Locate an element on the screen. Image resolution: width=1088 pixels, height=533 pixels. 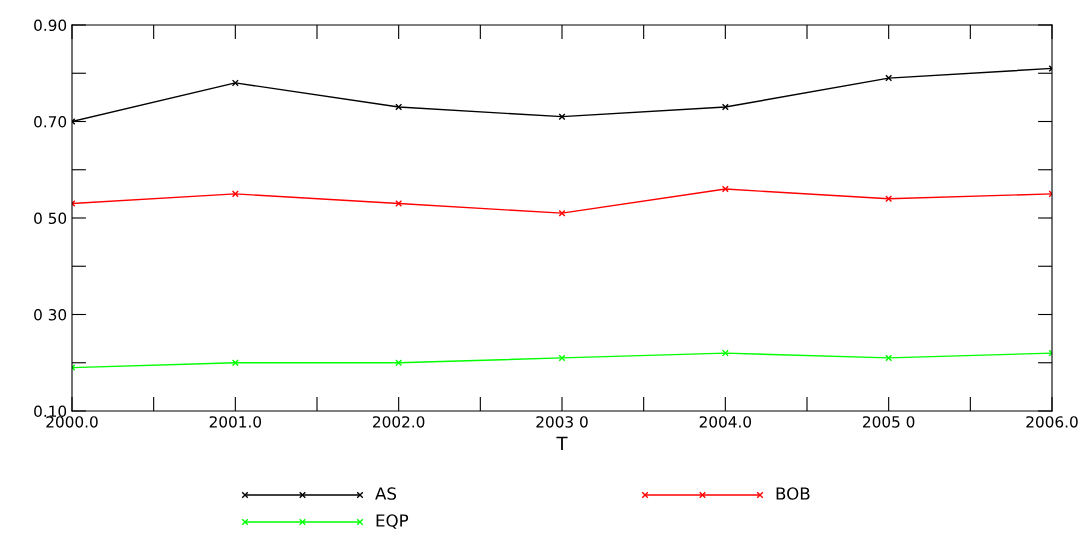
y-tick-label: 0.70 is located at coordinates (50, 121).